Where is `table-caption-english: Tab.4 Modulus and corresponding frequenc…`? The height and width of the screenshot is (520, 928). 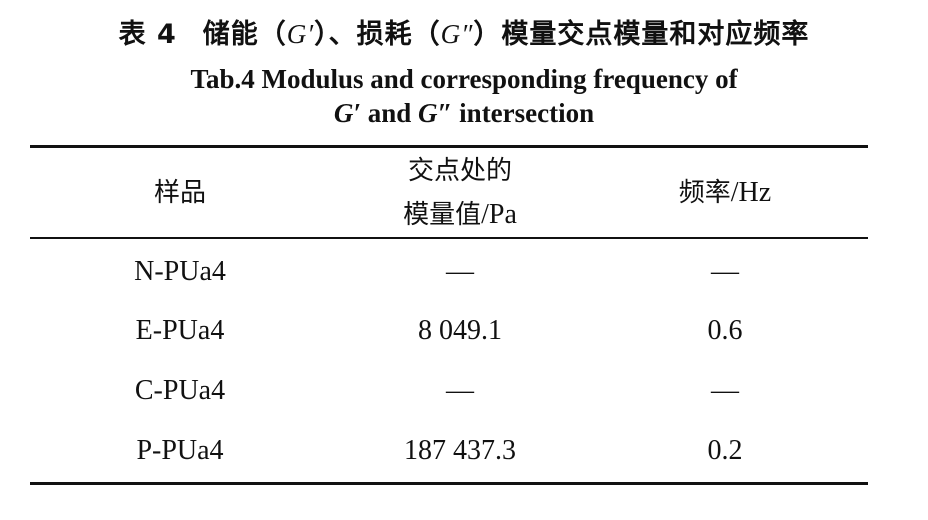
table-caption-english: Tab.4 Modulus and corresponding frequenc… is located at coordinates (464, 96).